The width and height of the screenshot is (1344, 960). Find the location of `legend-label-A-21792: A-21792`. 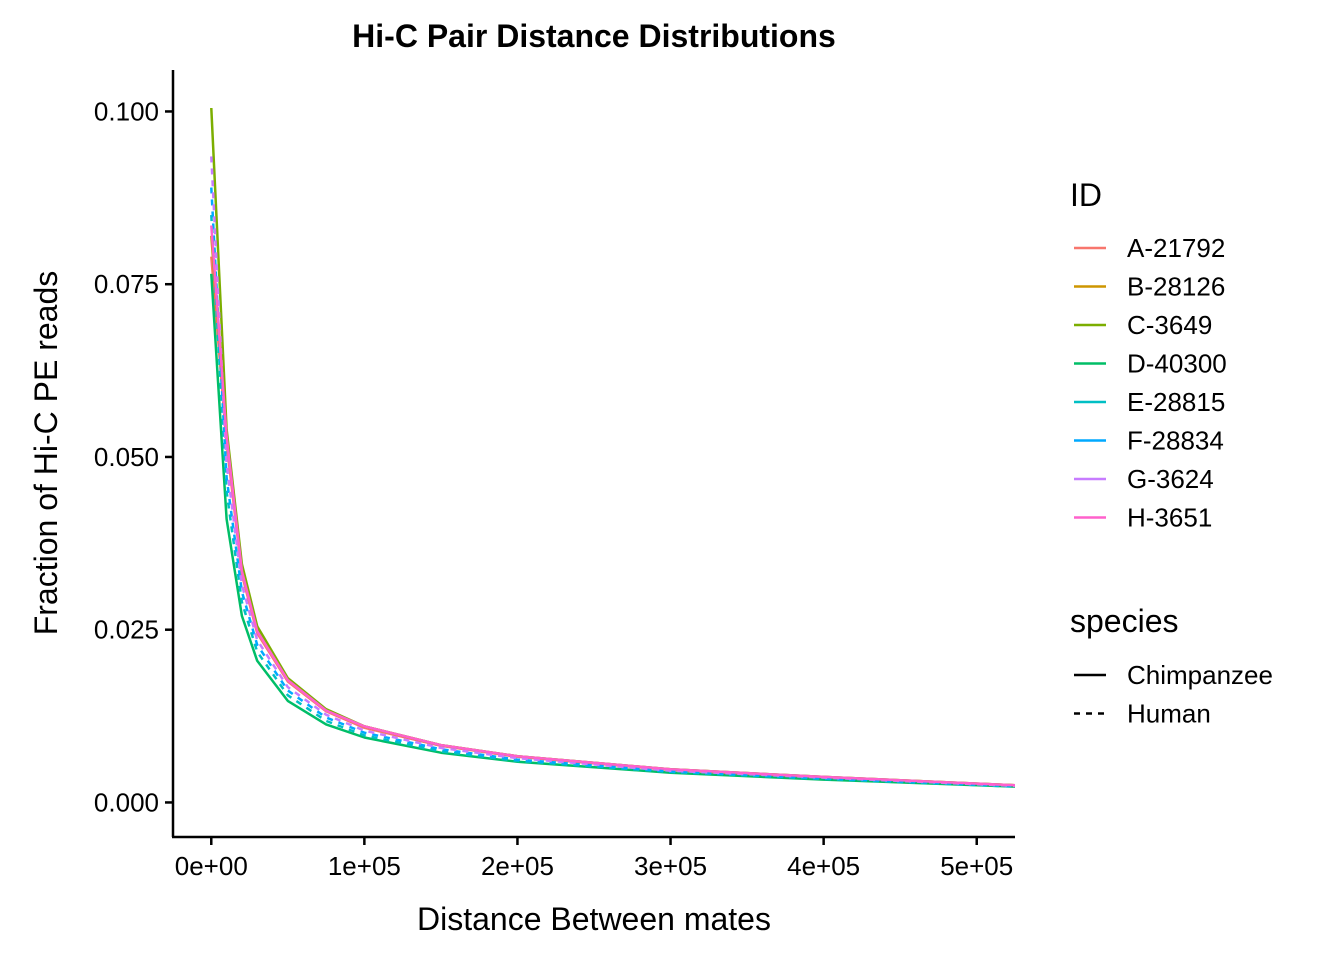

legend-label-A-21792: A-21792 is located at coordinates (1176, 248).